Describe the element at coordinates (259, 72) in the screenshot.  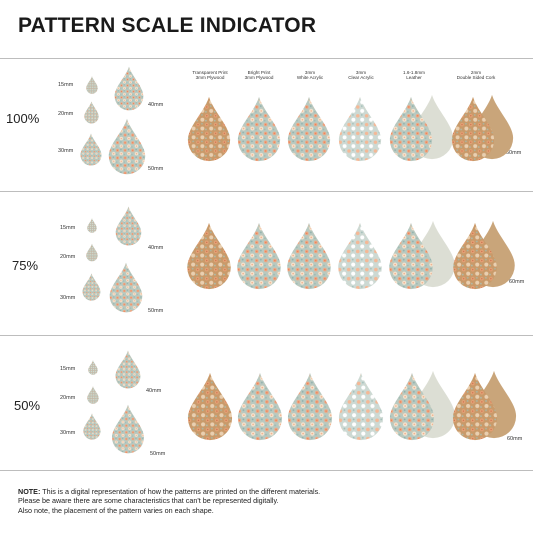
I see `material-line: Bright Print` at that location.